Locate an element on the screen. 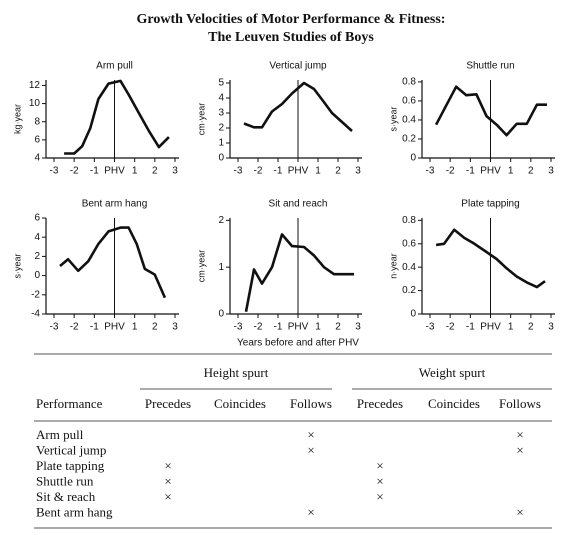 The height and width of the screenshot is (535, 582). panel-title: Vertical jump is located at coordinates (298, 66).